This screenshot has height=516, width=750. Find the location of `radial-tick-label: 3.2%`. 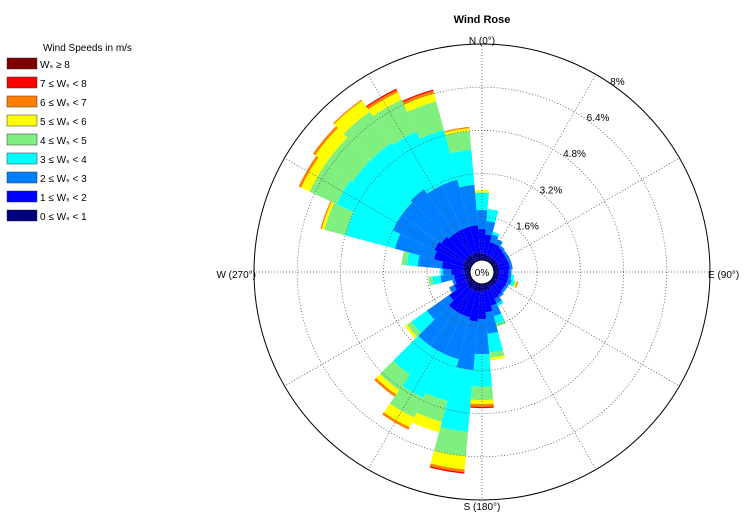

radial-tick-label: 3.2% is located at coordinates (551, 190).